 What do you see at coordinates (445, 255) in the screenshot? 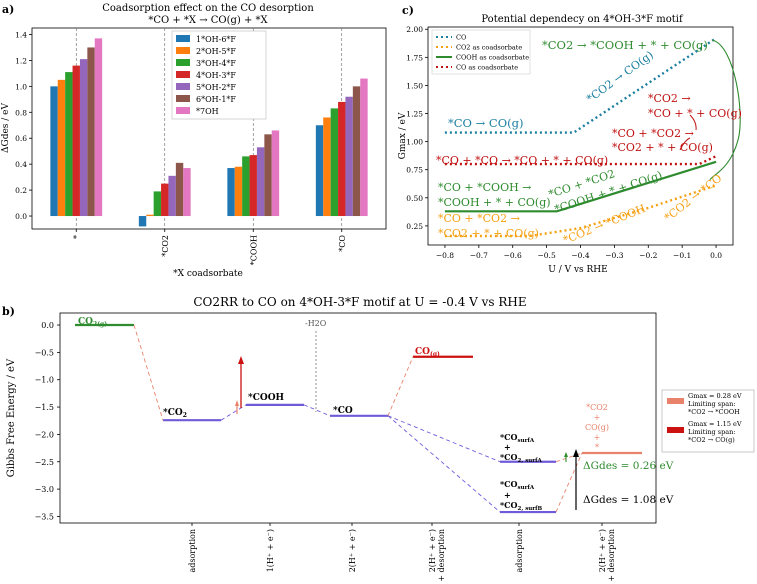
I see `x-tick-label: −0.8` at bounding box center [445, 255].